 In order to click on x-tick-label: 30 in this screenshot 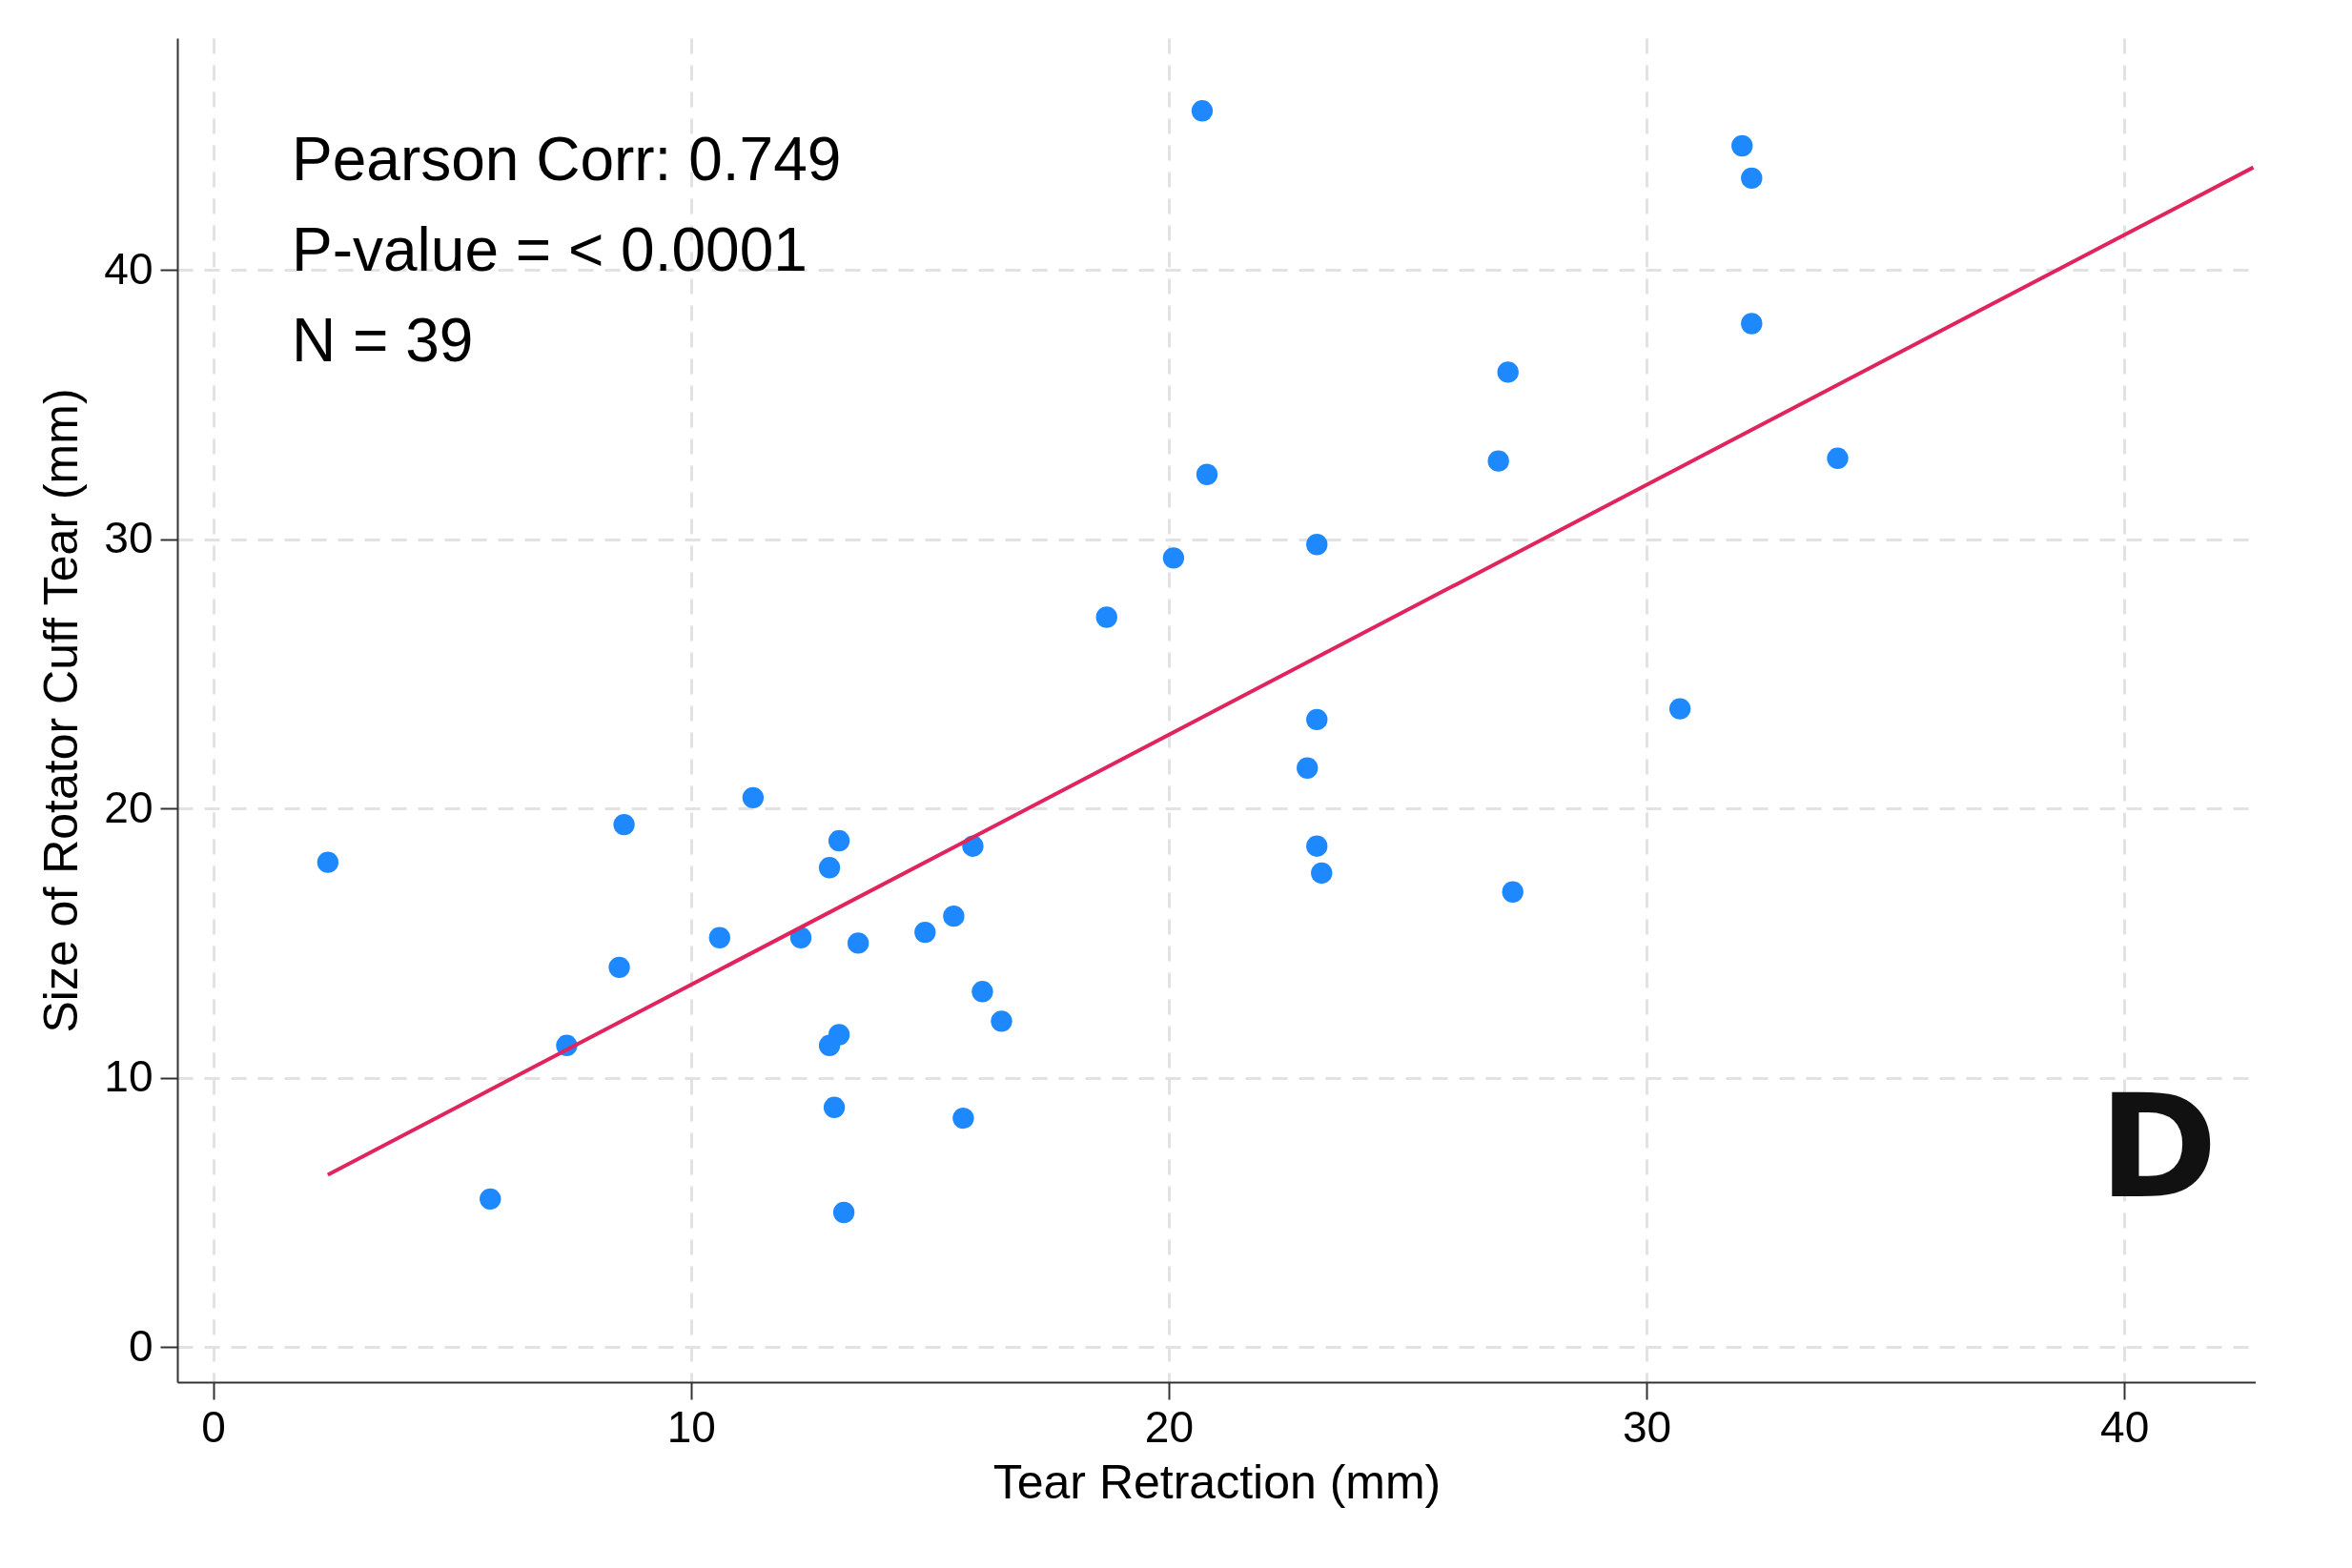, I will do `click(1647, 1426)`.